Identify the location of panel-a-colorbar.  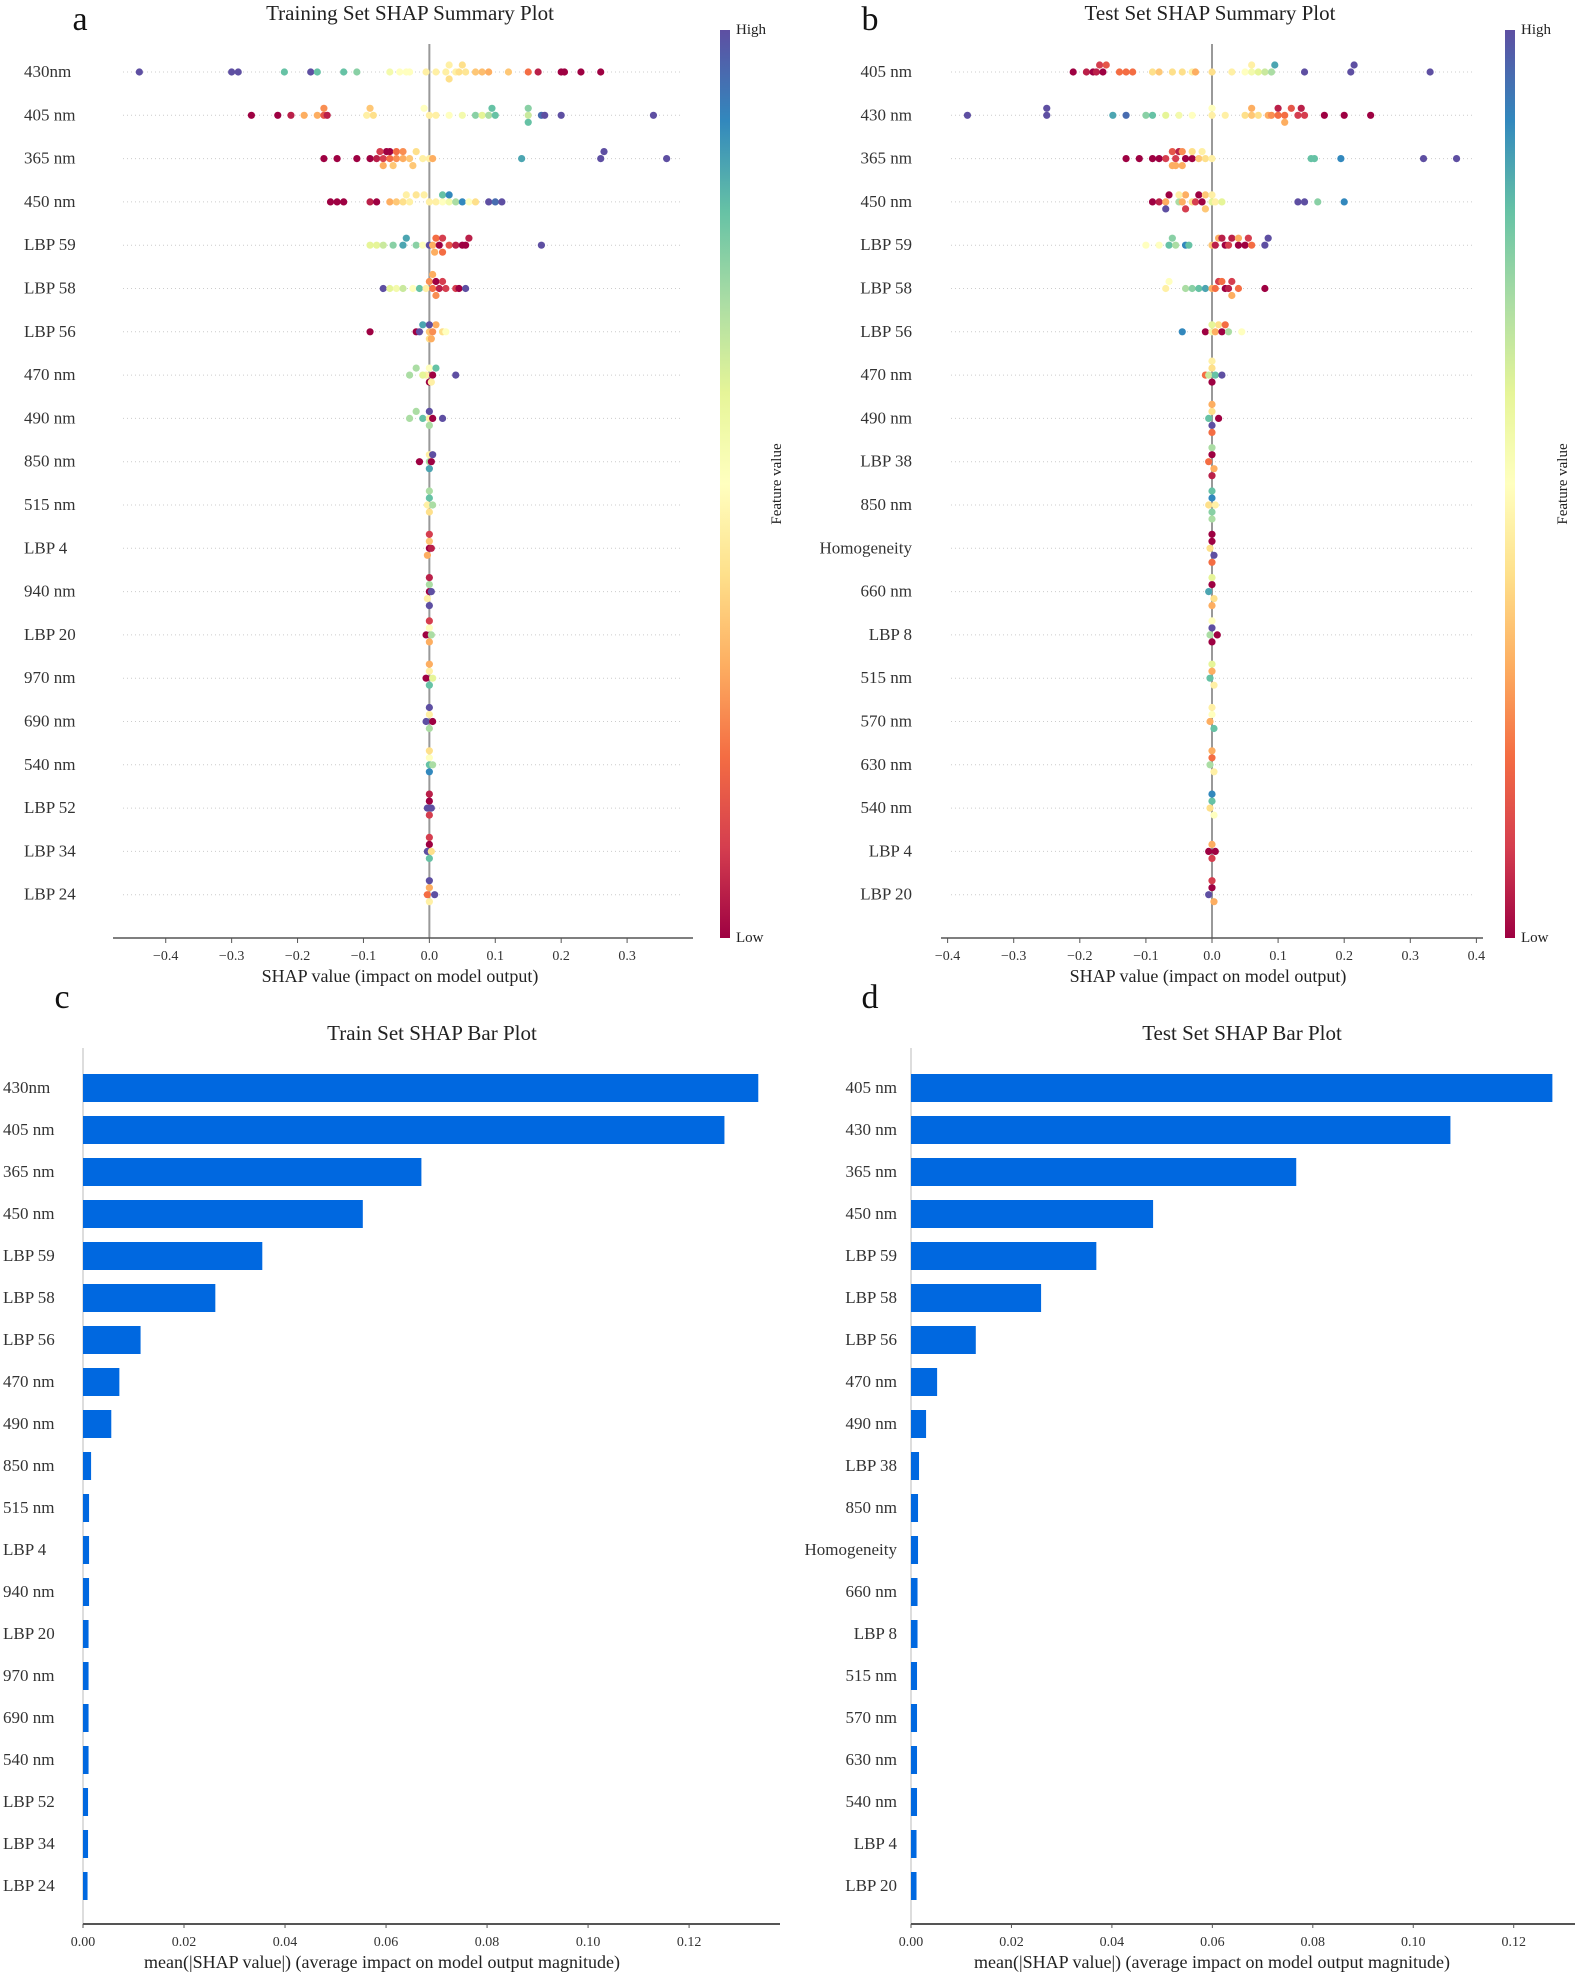
(725, 484).